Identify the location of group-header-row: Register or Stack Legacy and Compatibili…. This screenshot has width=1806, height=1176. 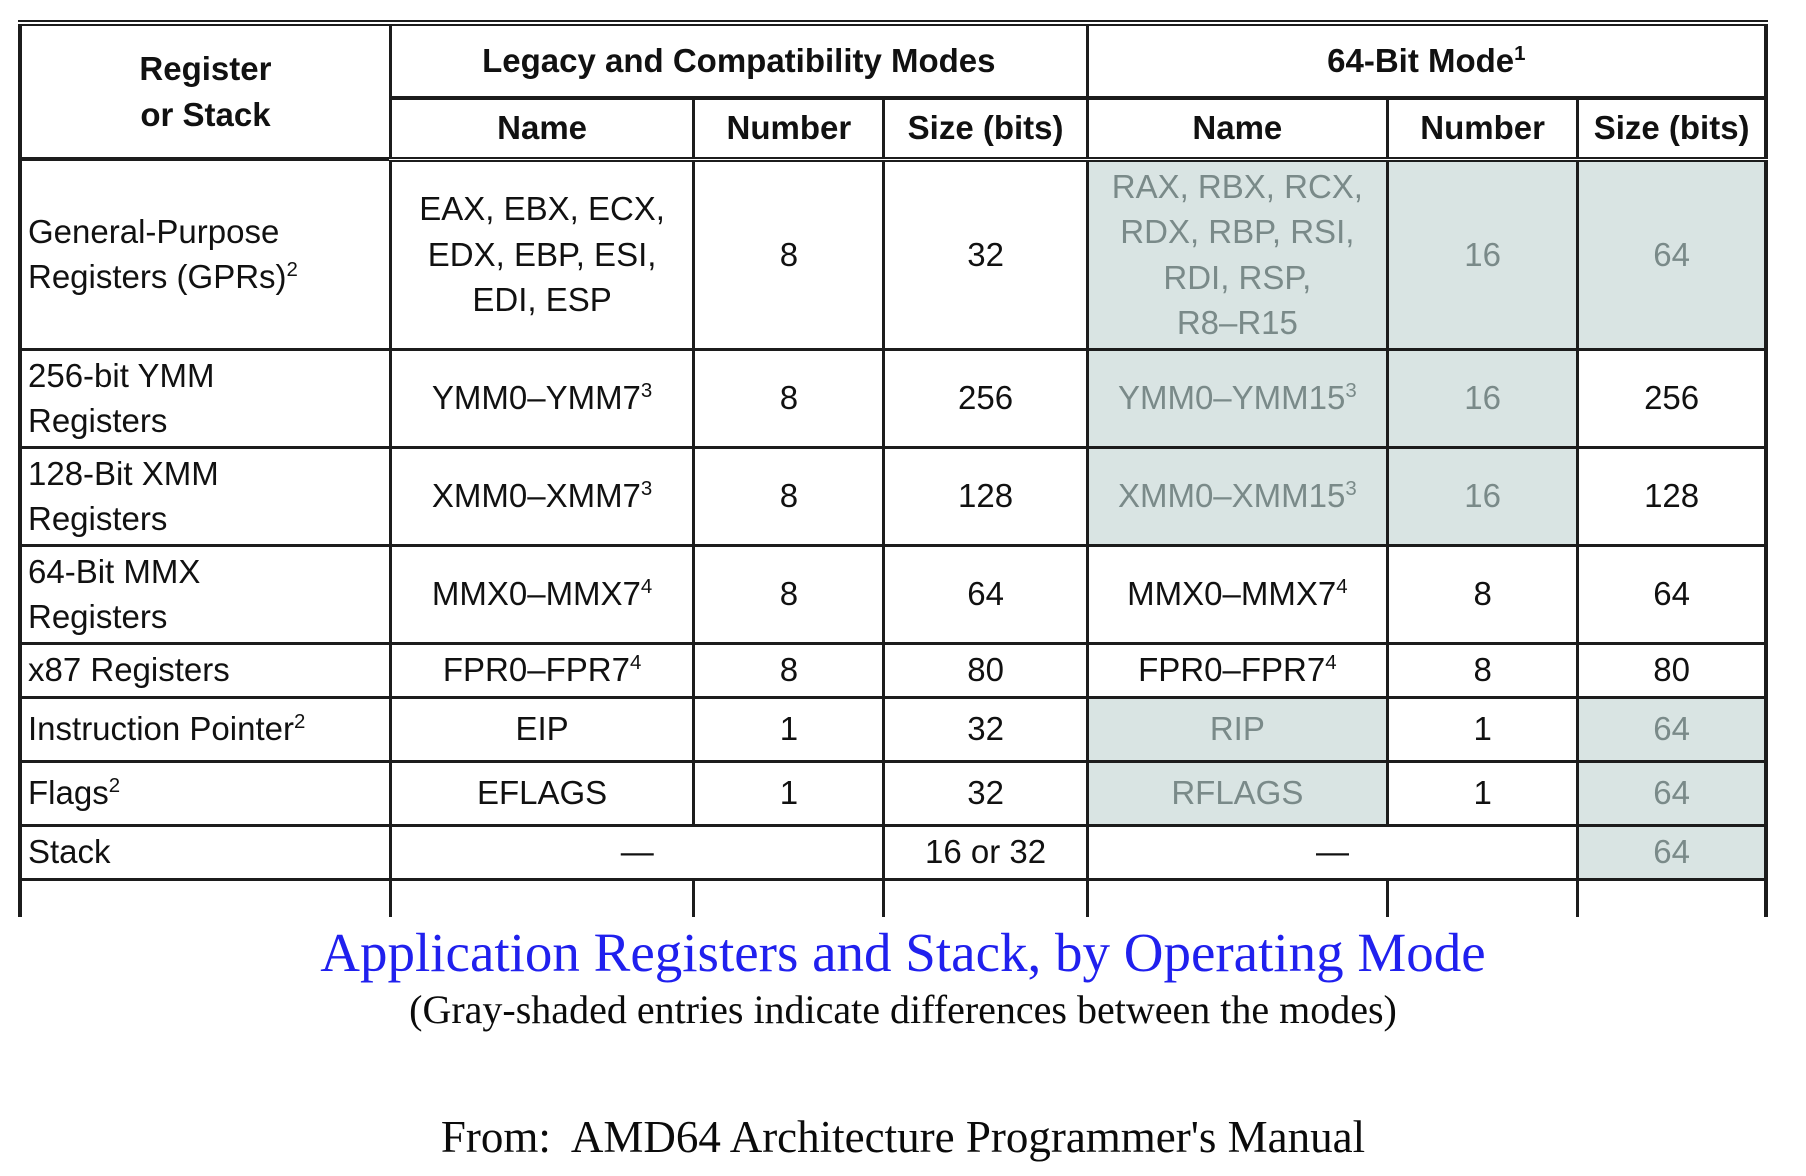
(893, 91).